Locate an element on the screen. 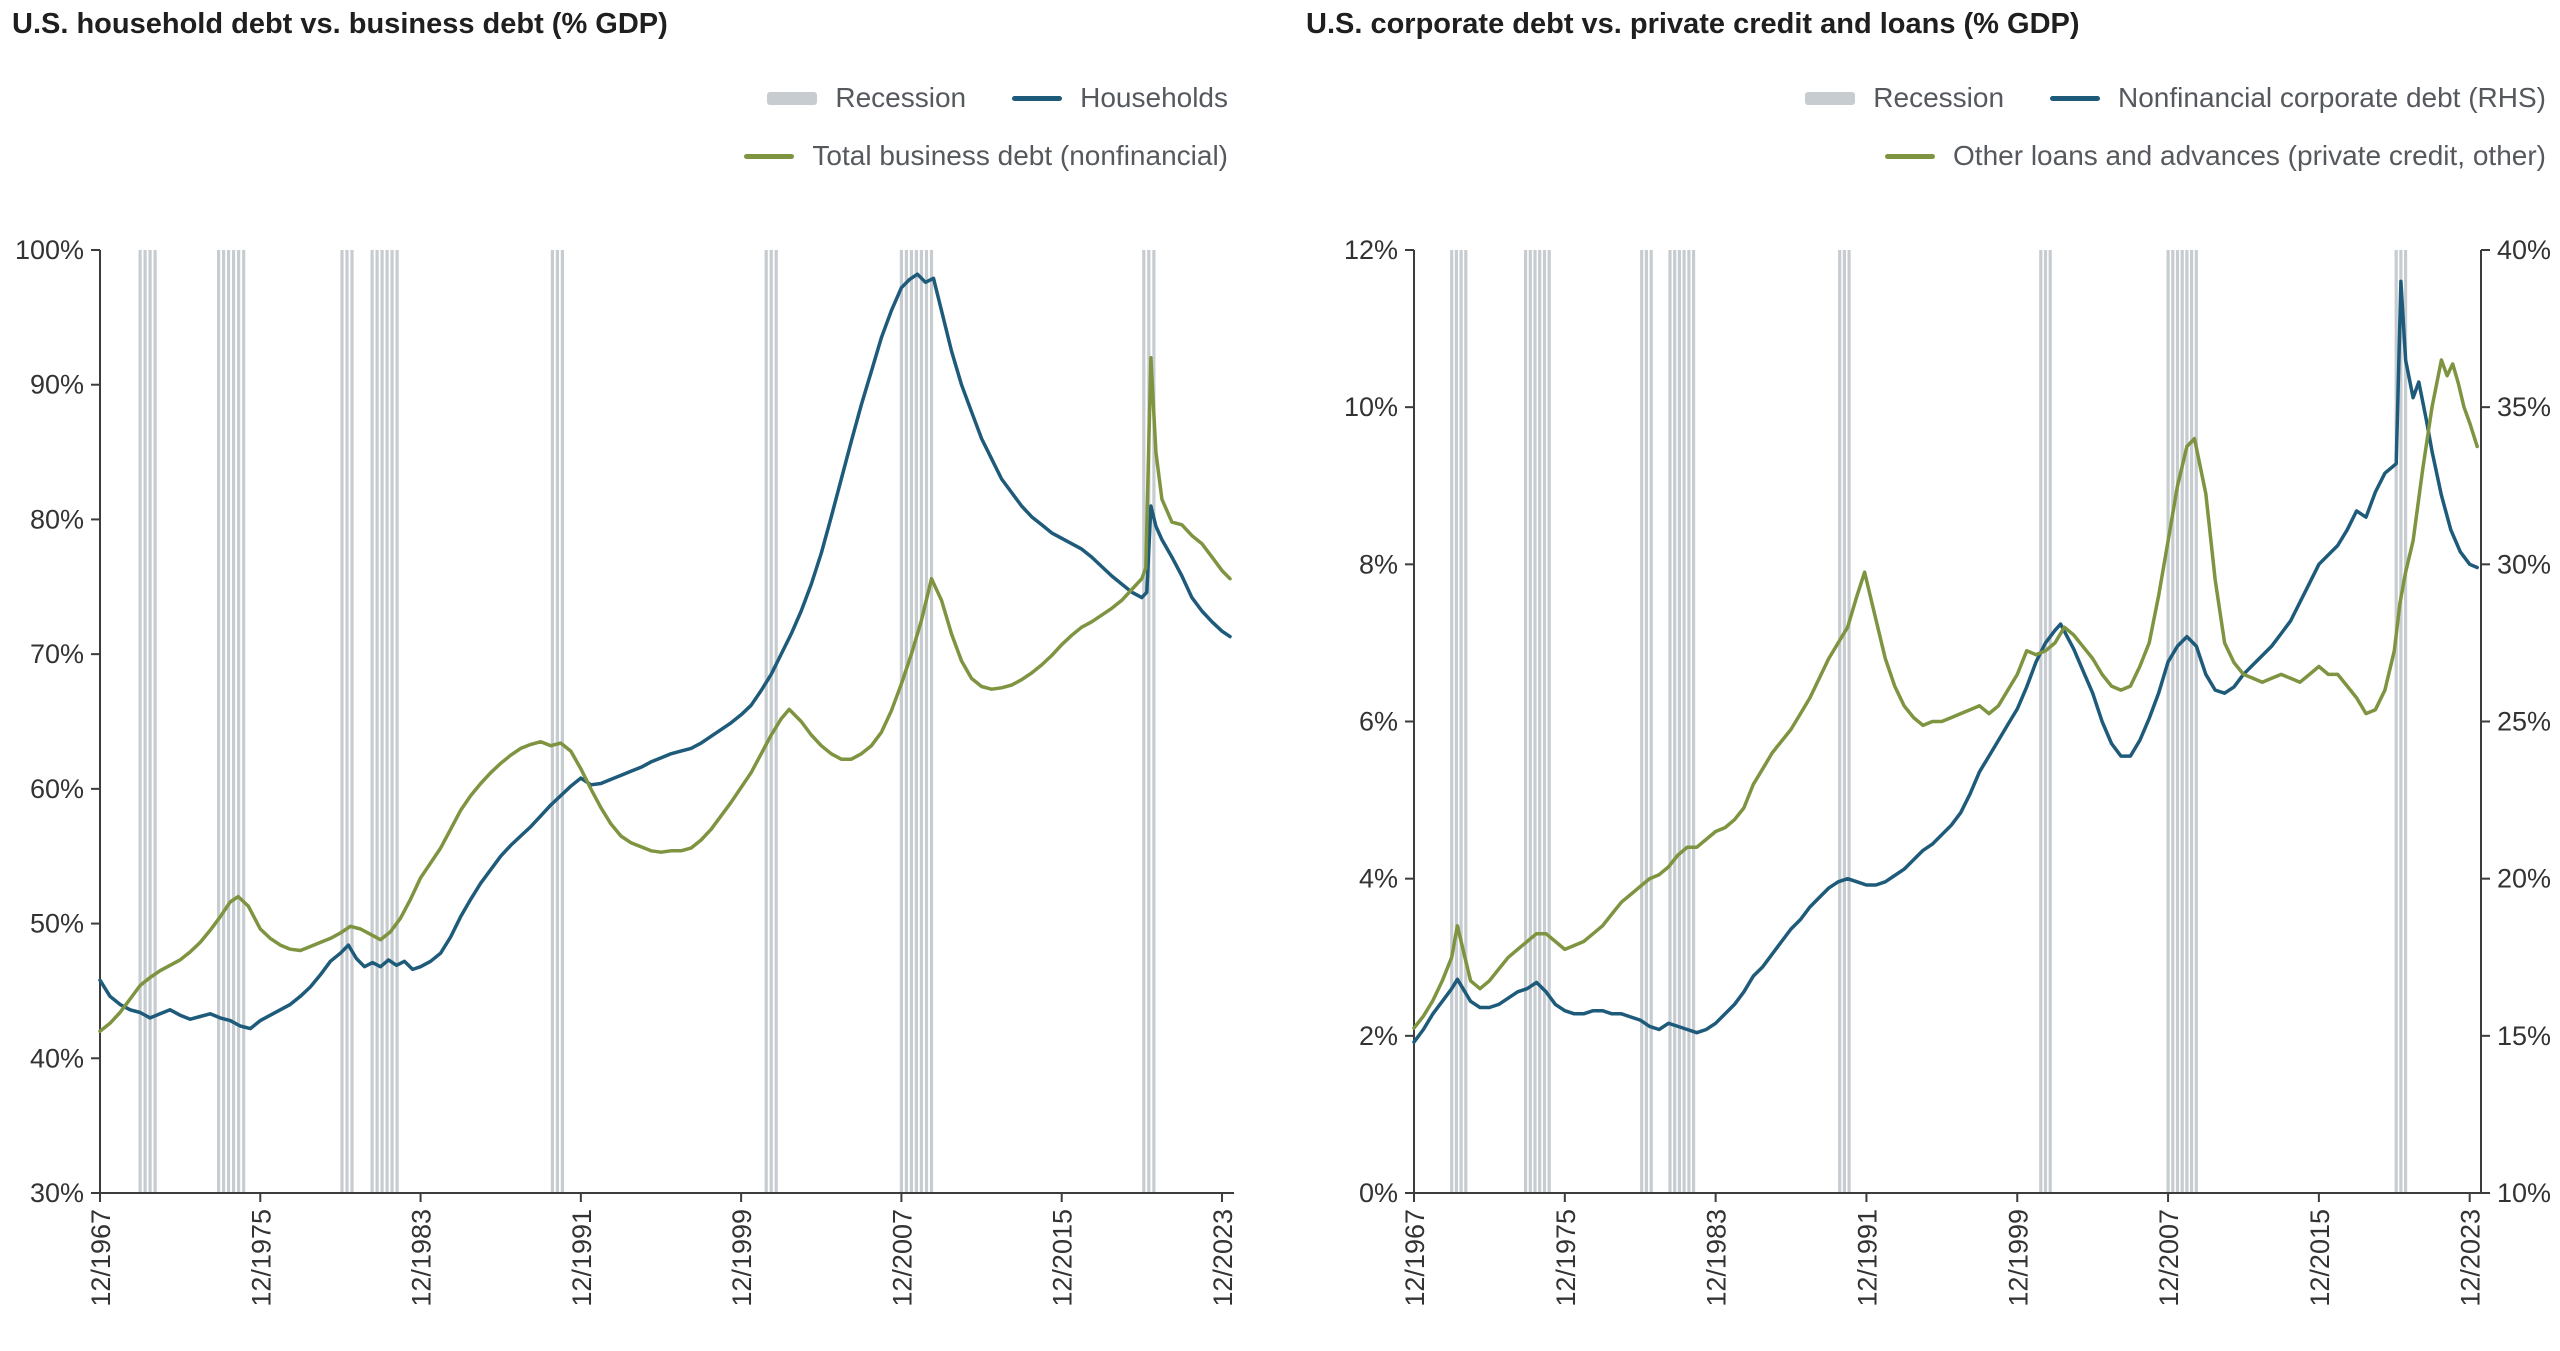  svg-text: 50% is located at coordinates (57, 924).